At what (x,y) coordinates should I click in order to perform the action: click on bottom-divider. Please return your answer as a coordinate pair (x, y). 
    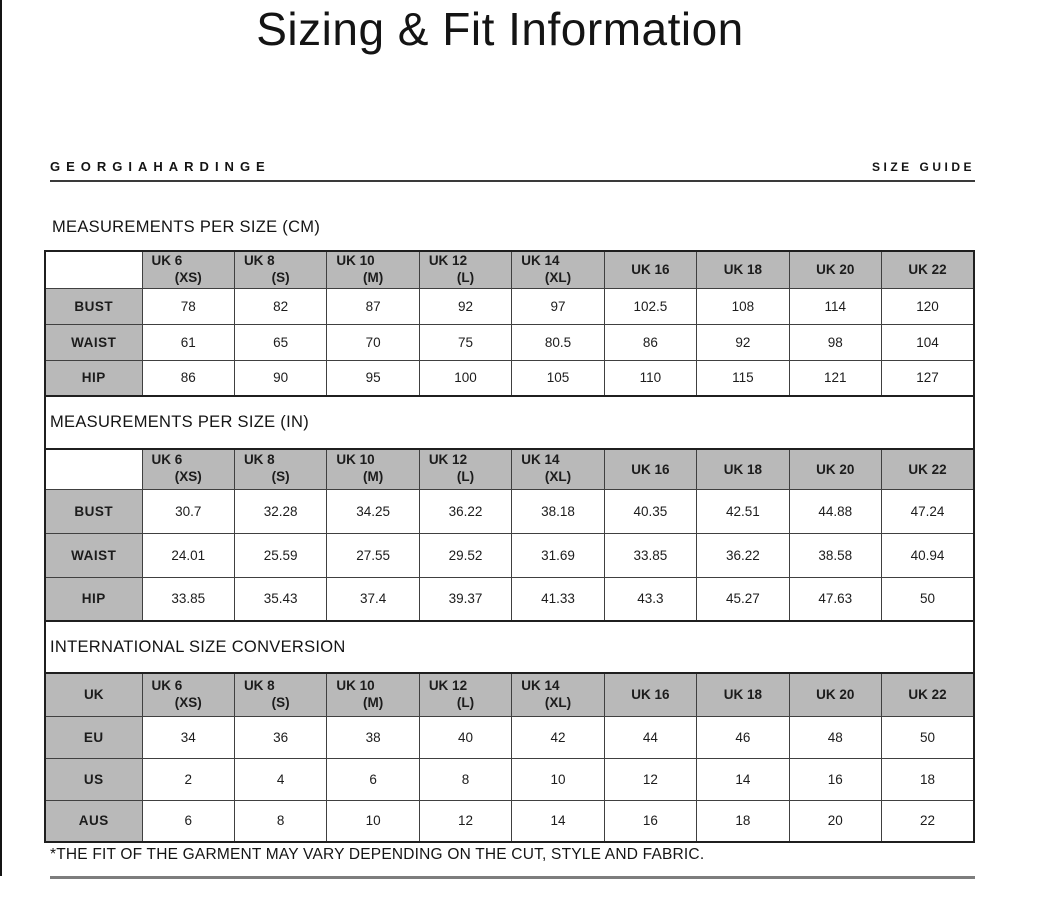
    Looking at the image, I should click on (512, 877).